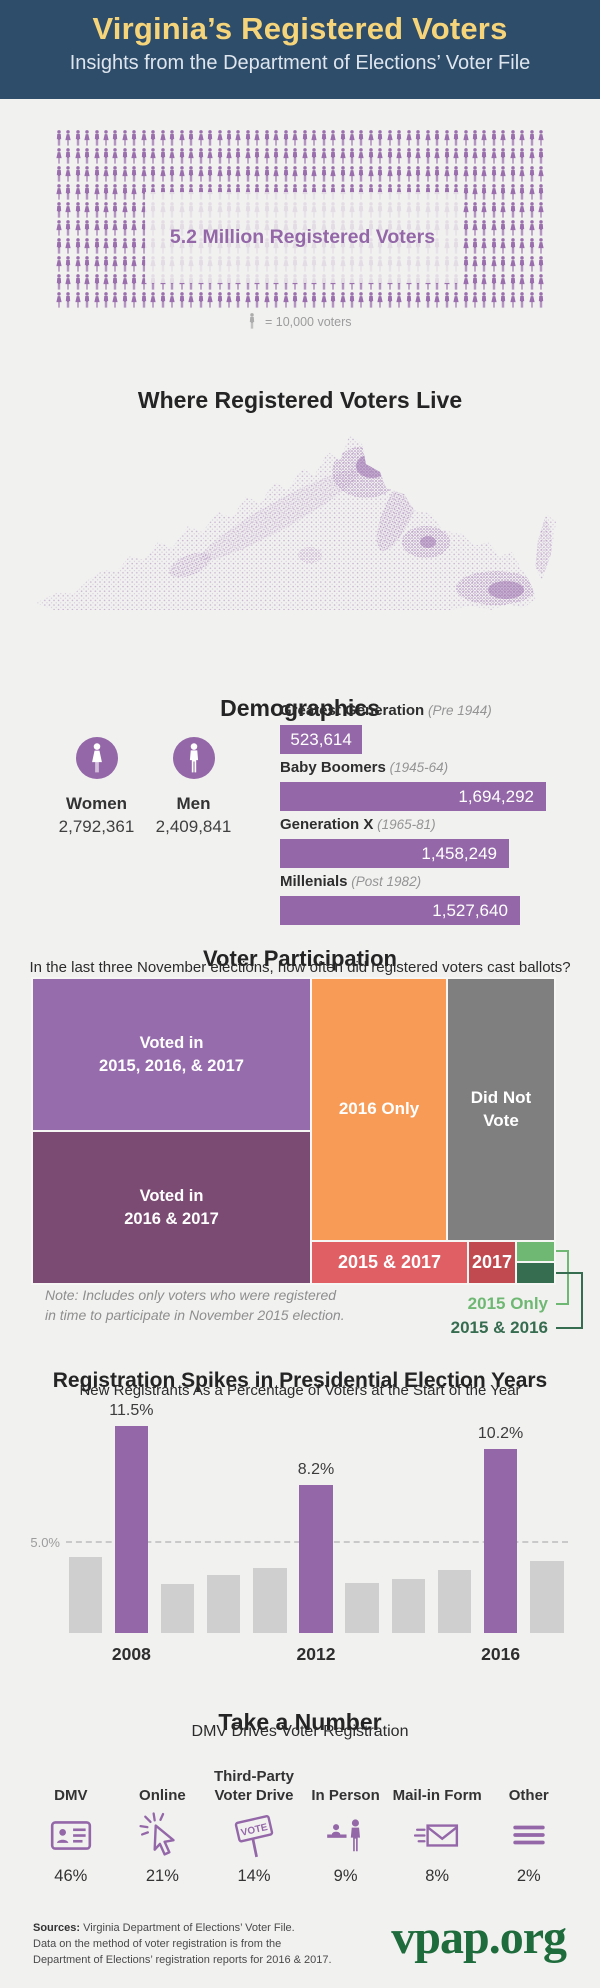  I want to click on vpap-logo: vpap.org, so click(479, 1937).